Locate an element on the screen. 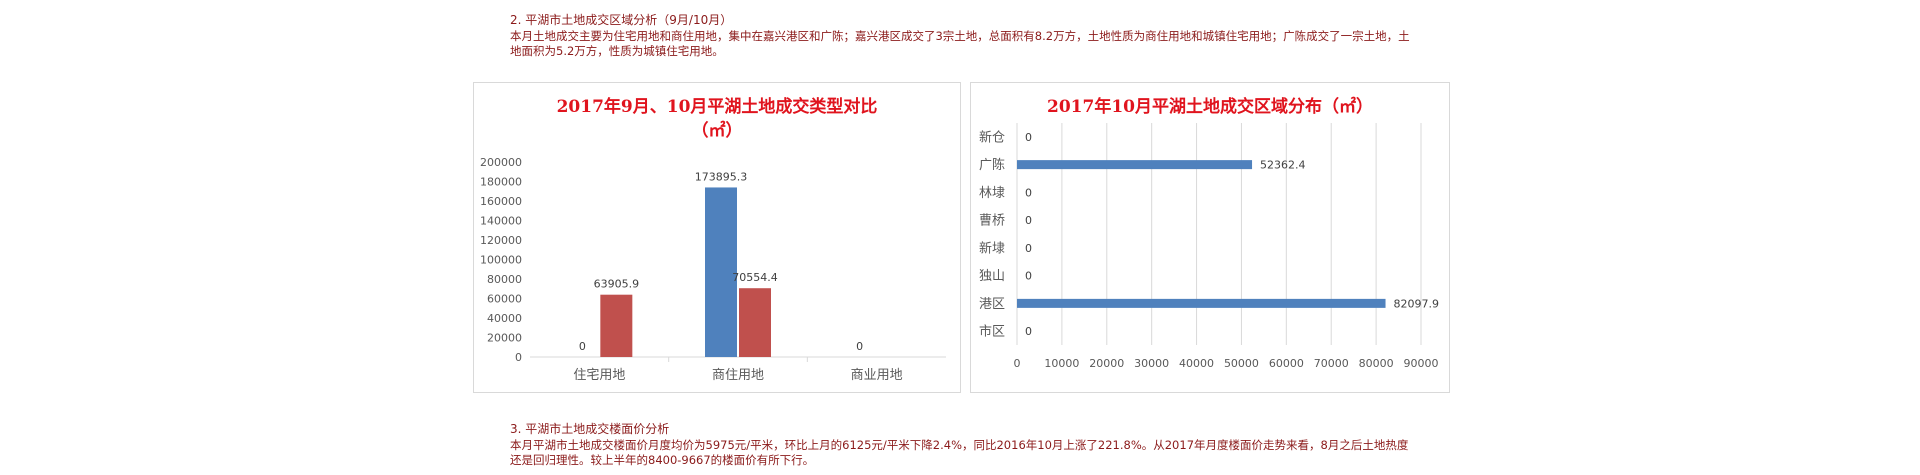 This screenshot has height=475, width=1920. y-tick-label: 40000 is located at coordinates (504, 318).